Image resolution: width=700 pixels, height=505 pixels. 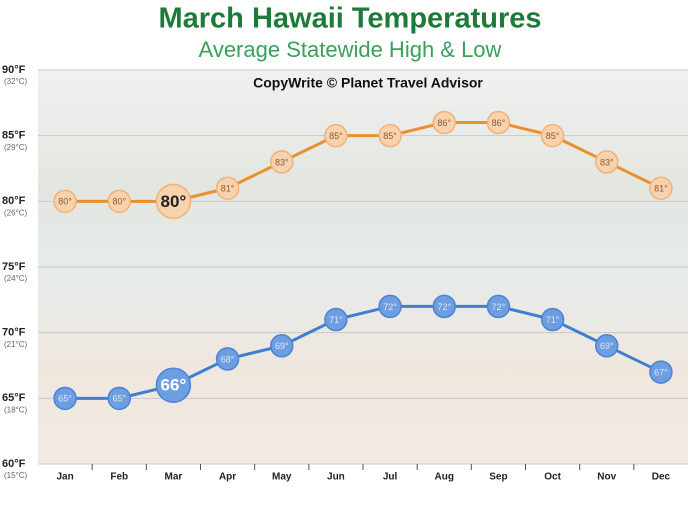 What do you see at coordinates (444, 477) in the screenshot?
I see `x-tick-label: Aug` at bounding box center [444, 477].